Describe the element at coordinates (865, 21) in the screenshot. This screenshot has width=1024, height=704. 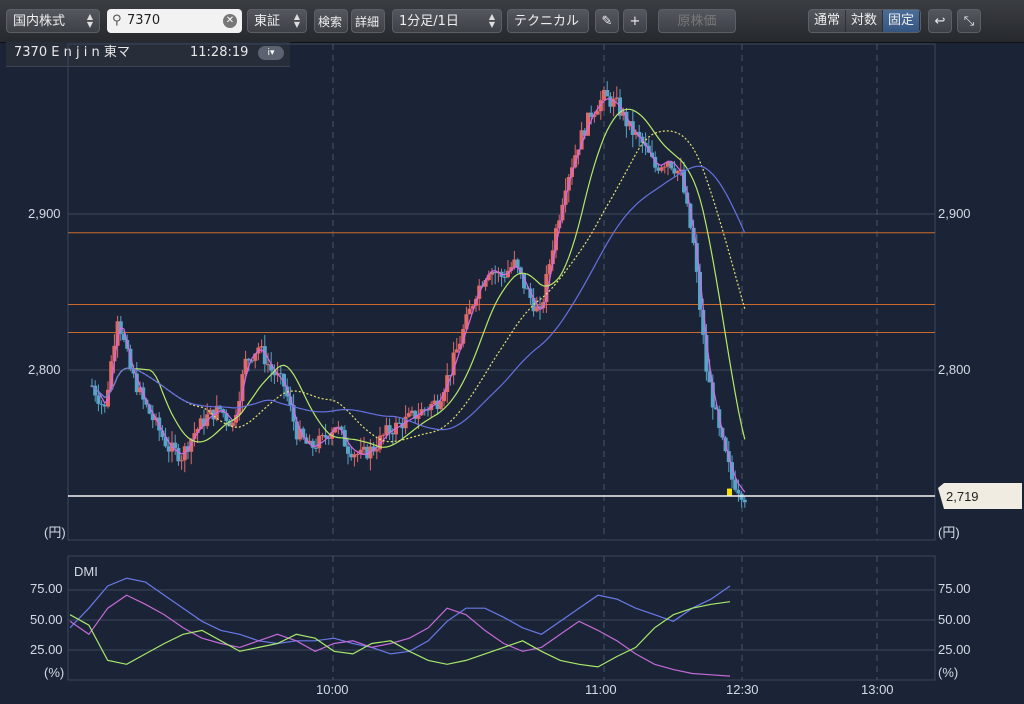
I see `scale-log-button: 対数` at that location.